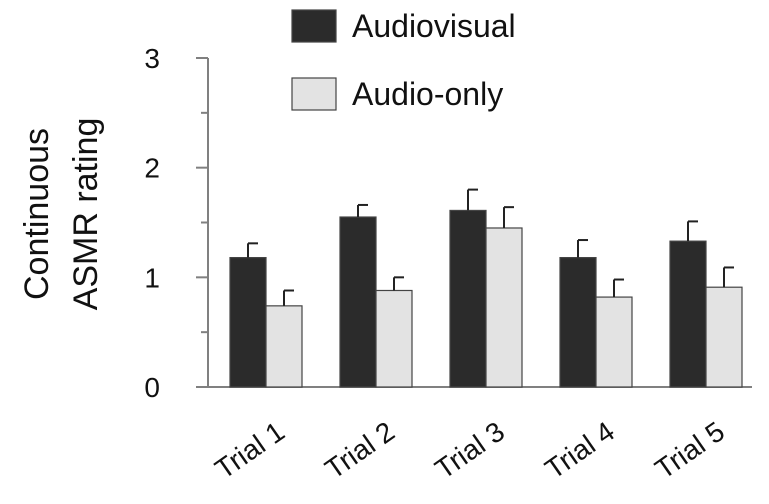  Describe the element at coordinates (403, 60) in the screenshot. I see `legend: Audiovisual Audio-only` at that location.